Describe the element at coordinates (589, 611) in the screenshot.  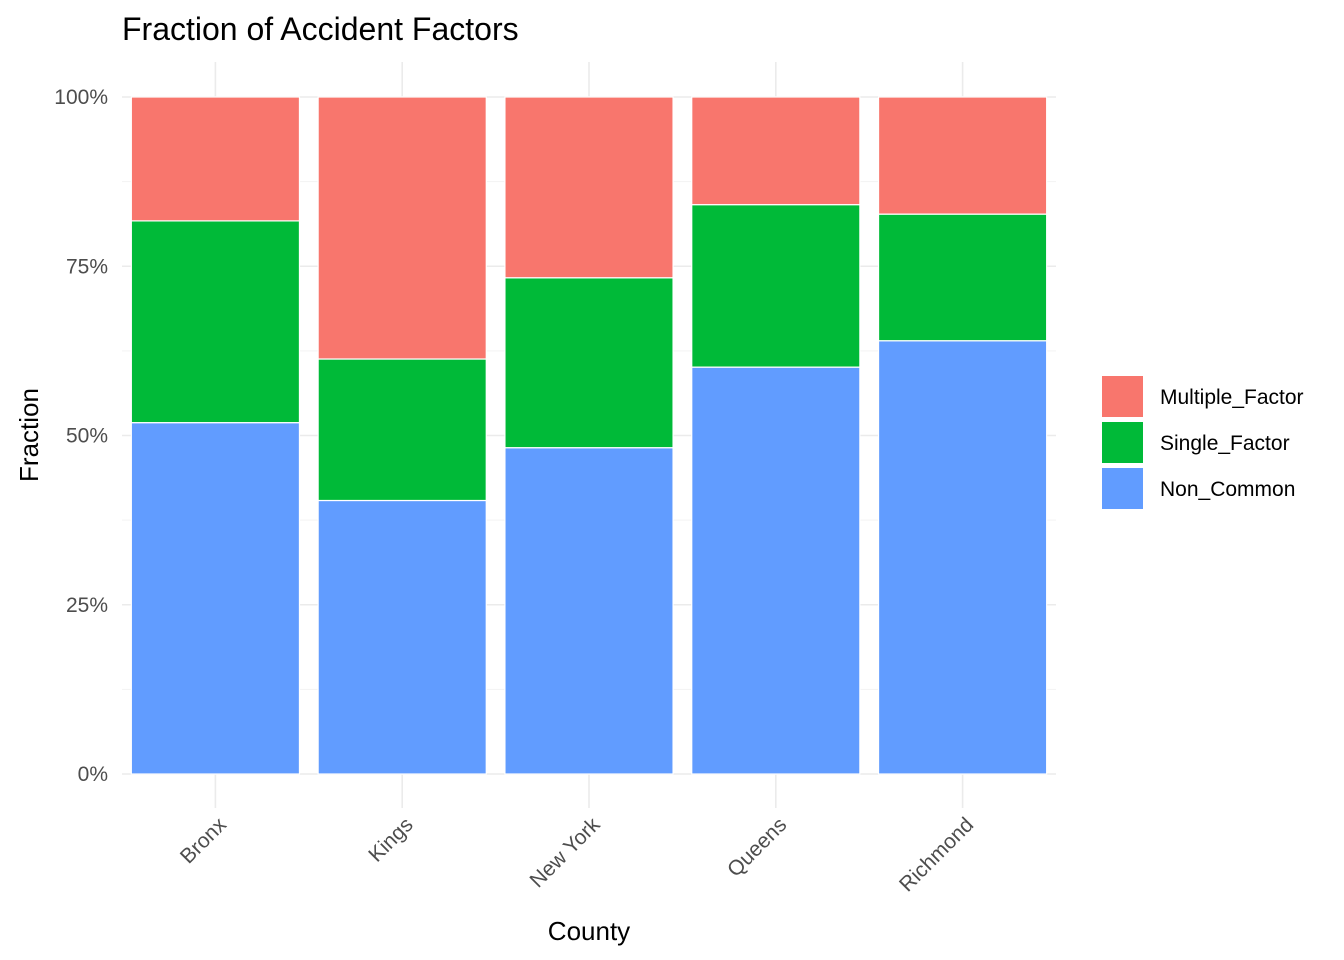
I see `bar-segment-non-common-new-york` at that location.